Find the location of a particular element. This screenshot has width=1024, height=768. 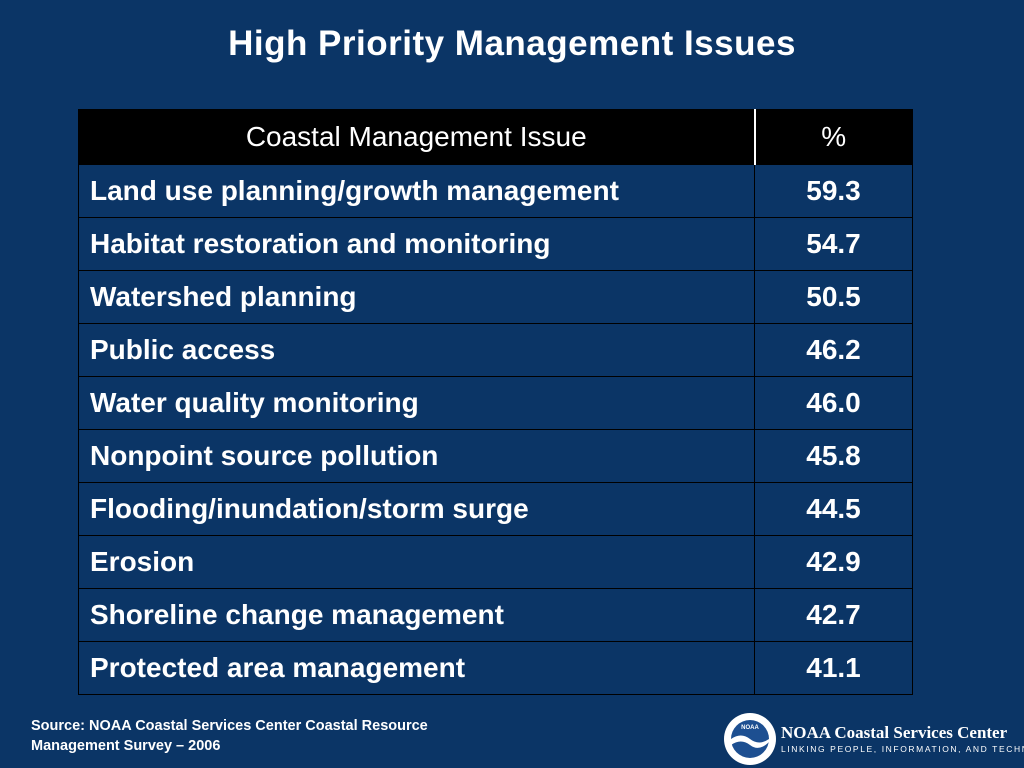

table-row: Public access 46.2 is located at coordinates (495, 350).